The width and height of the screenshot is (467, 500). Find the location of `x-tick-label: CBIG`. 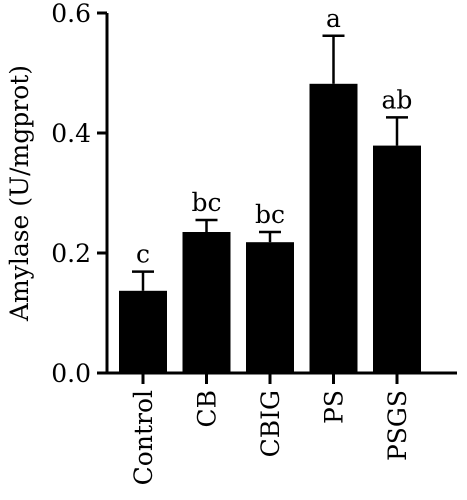

x-tick-label: CBIG is located at coordinates (270, 423).